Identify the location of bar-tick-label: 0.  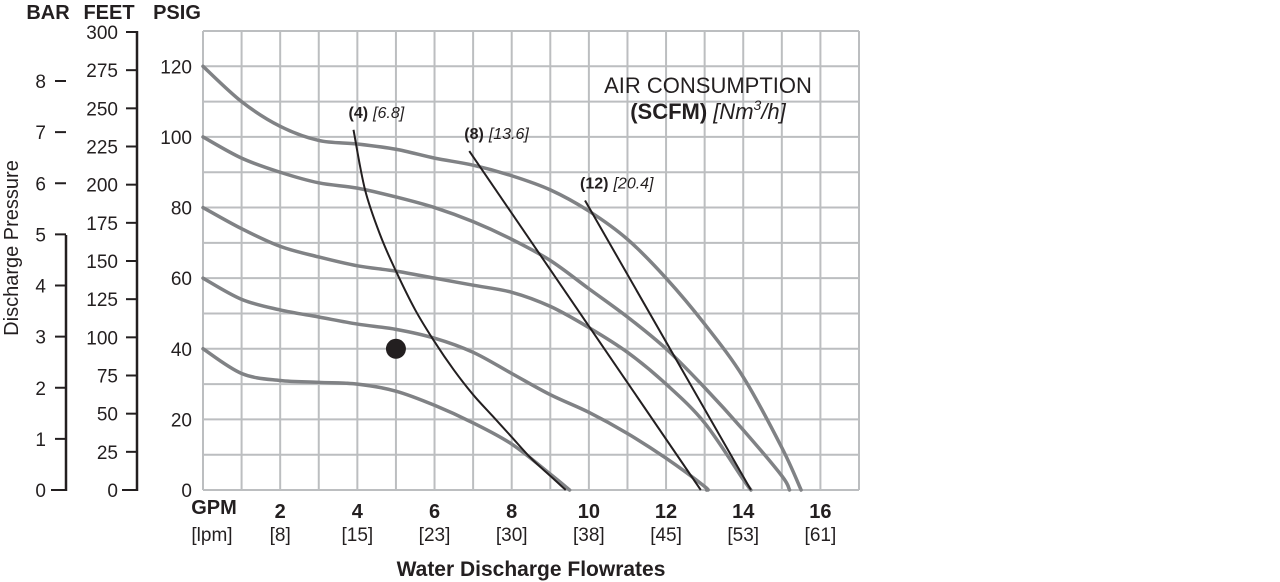
(40, 491).